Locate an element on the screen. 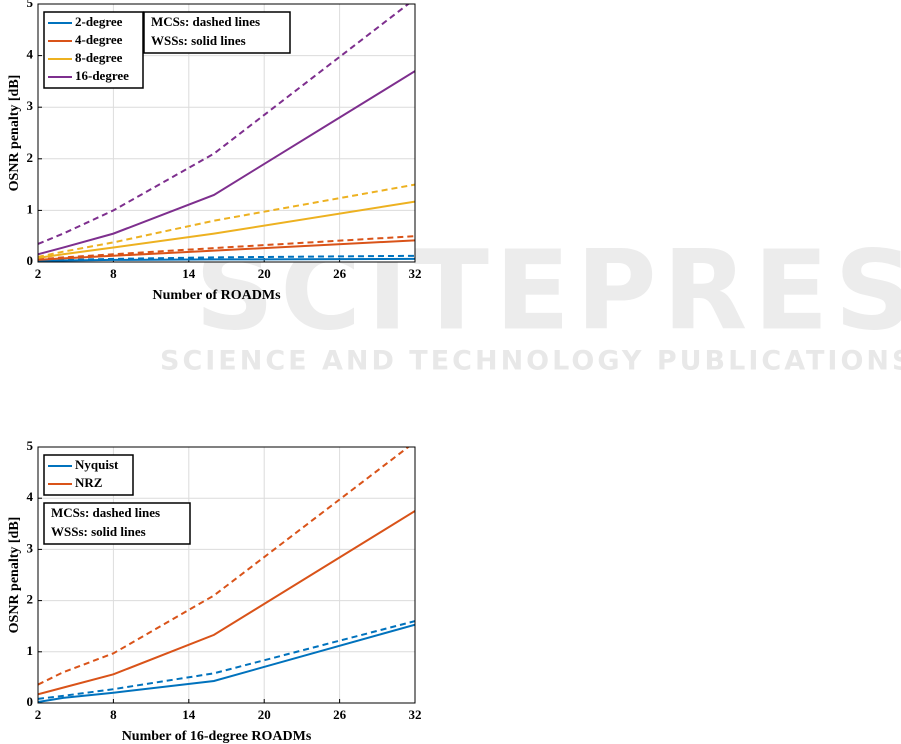 This screenshot has width=901, height=744. x-axis-label: Number of ROADMs is located at coordinates (216, 295).